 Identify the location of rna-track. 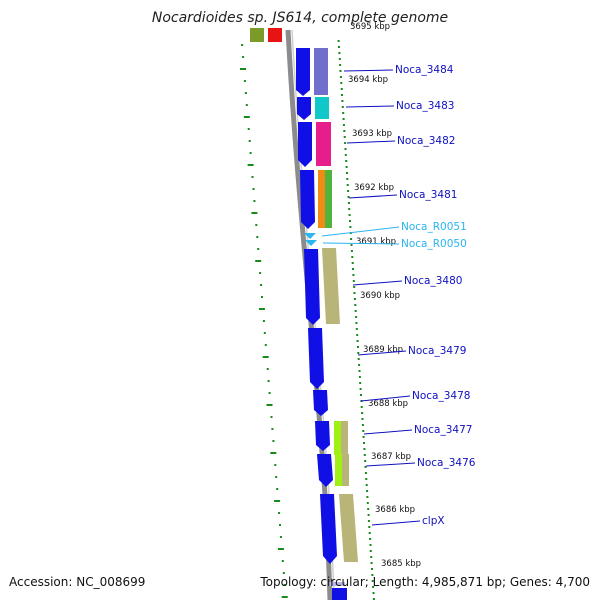
(310, 239).